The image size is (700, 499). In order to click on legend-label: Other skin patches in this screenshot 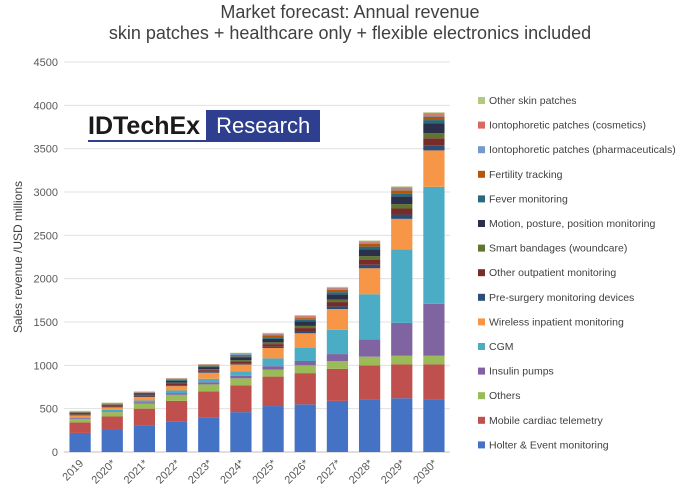, I will do `click(533, 101)`.